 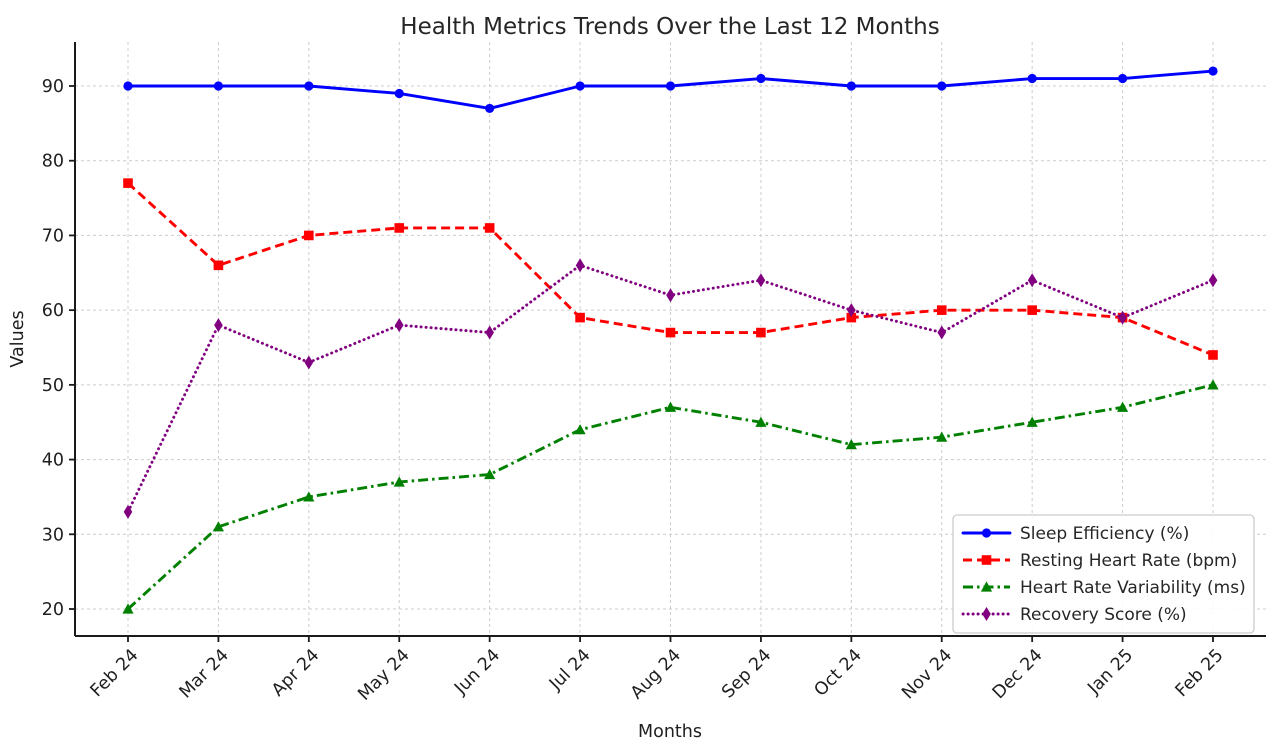 I want to click on legend-item: Resting Heart Rate (bpm), so click(x=1100, y=561).